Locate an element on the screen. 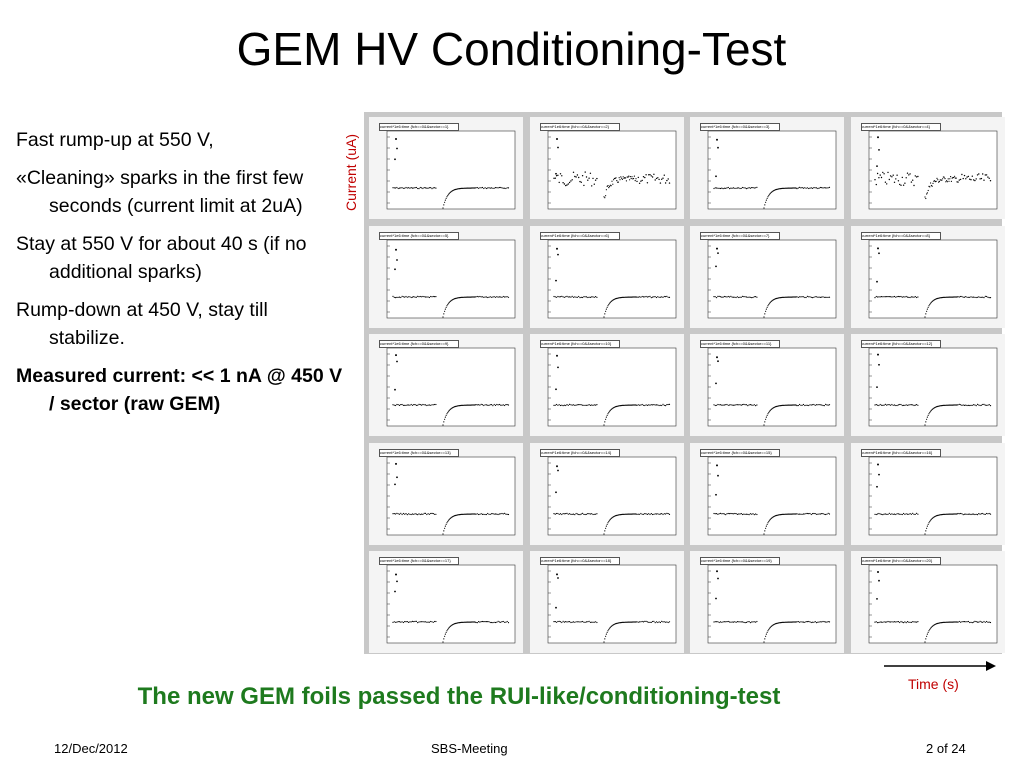 The width and height of the screenshot is (1023, 767). sector-plot: current*1e6:time {fch==0&&sector==10} is located at coordinates (606, 385).